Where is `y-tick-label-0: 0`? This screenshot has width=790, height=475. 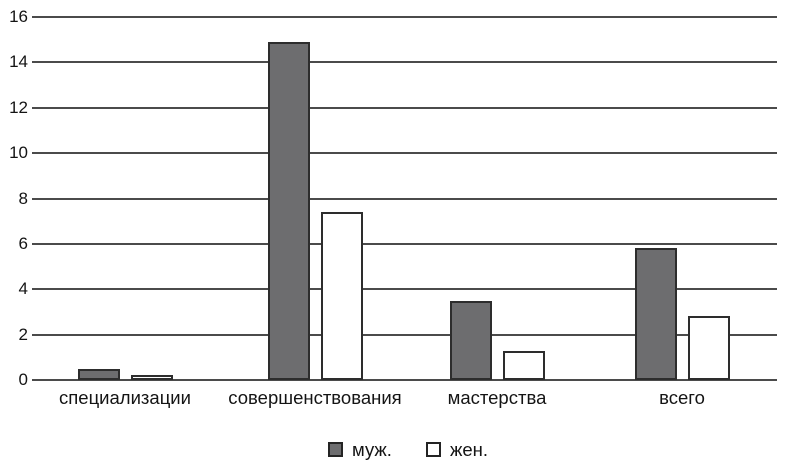
y-tick-label-0: 0 is located at coordinates (23, 379).